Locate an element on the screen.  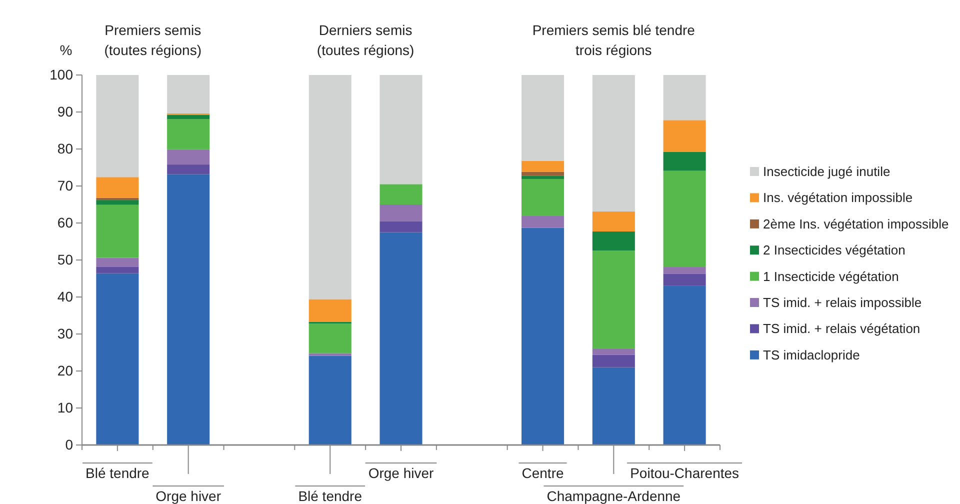
y-tick-label: 0 is located at coordinates (69, 444).